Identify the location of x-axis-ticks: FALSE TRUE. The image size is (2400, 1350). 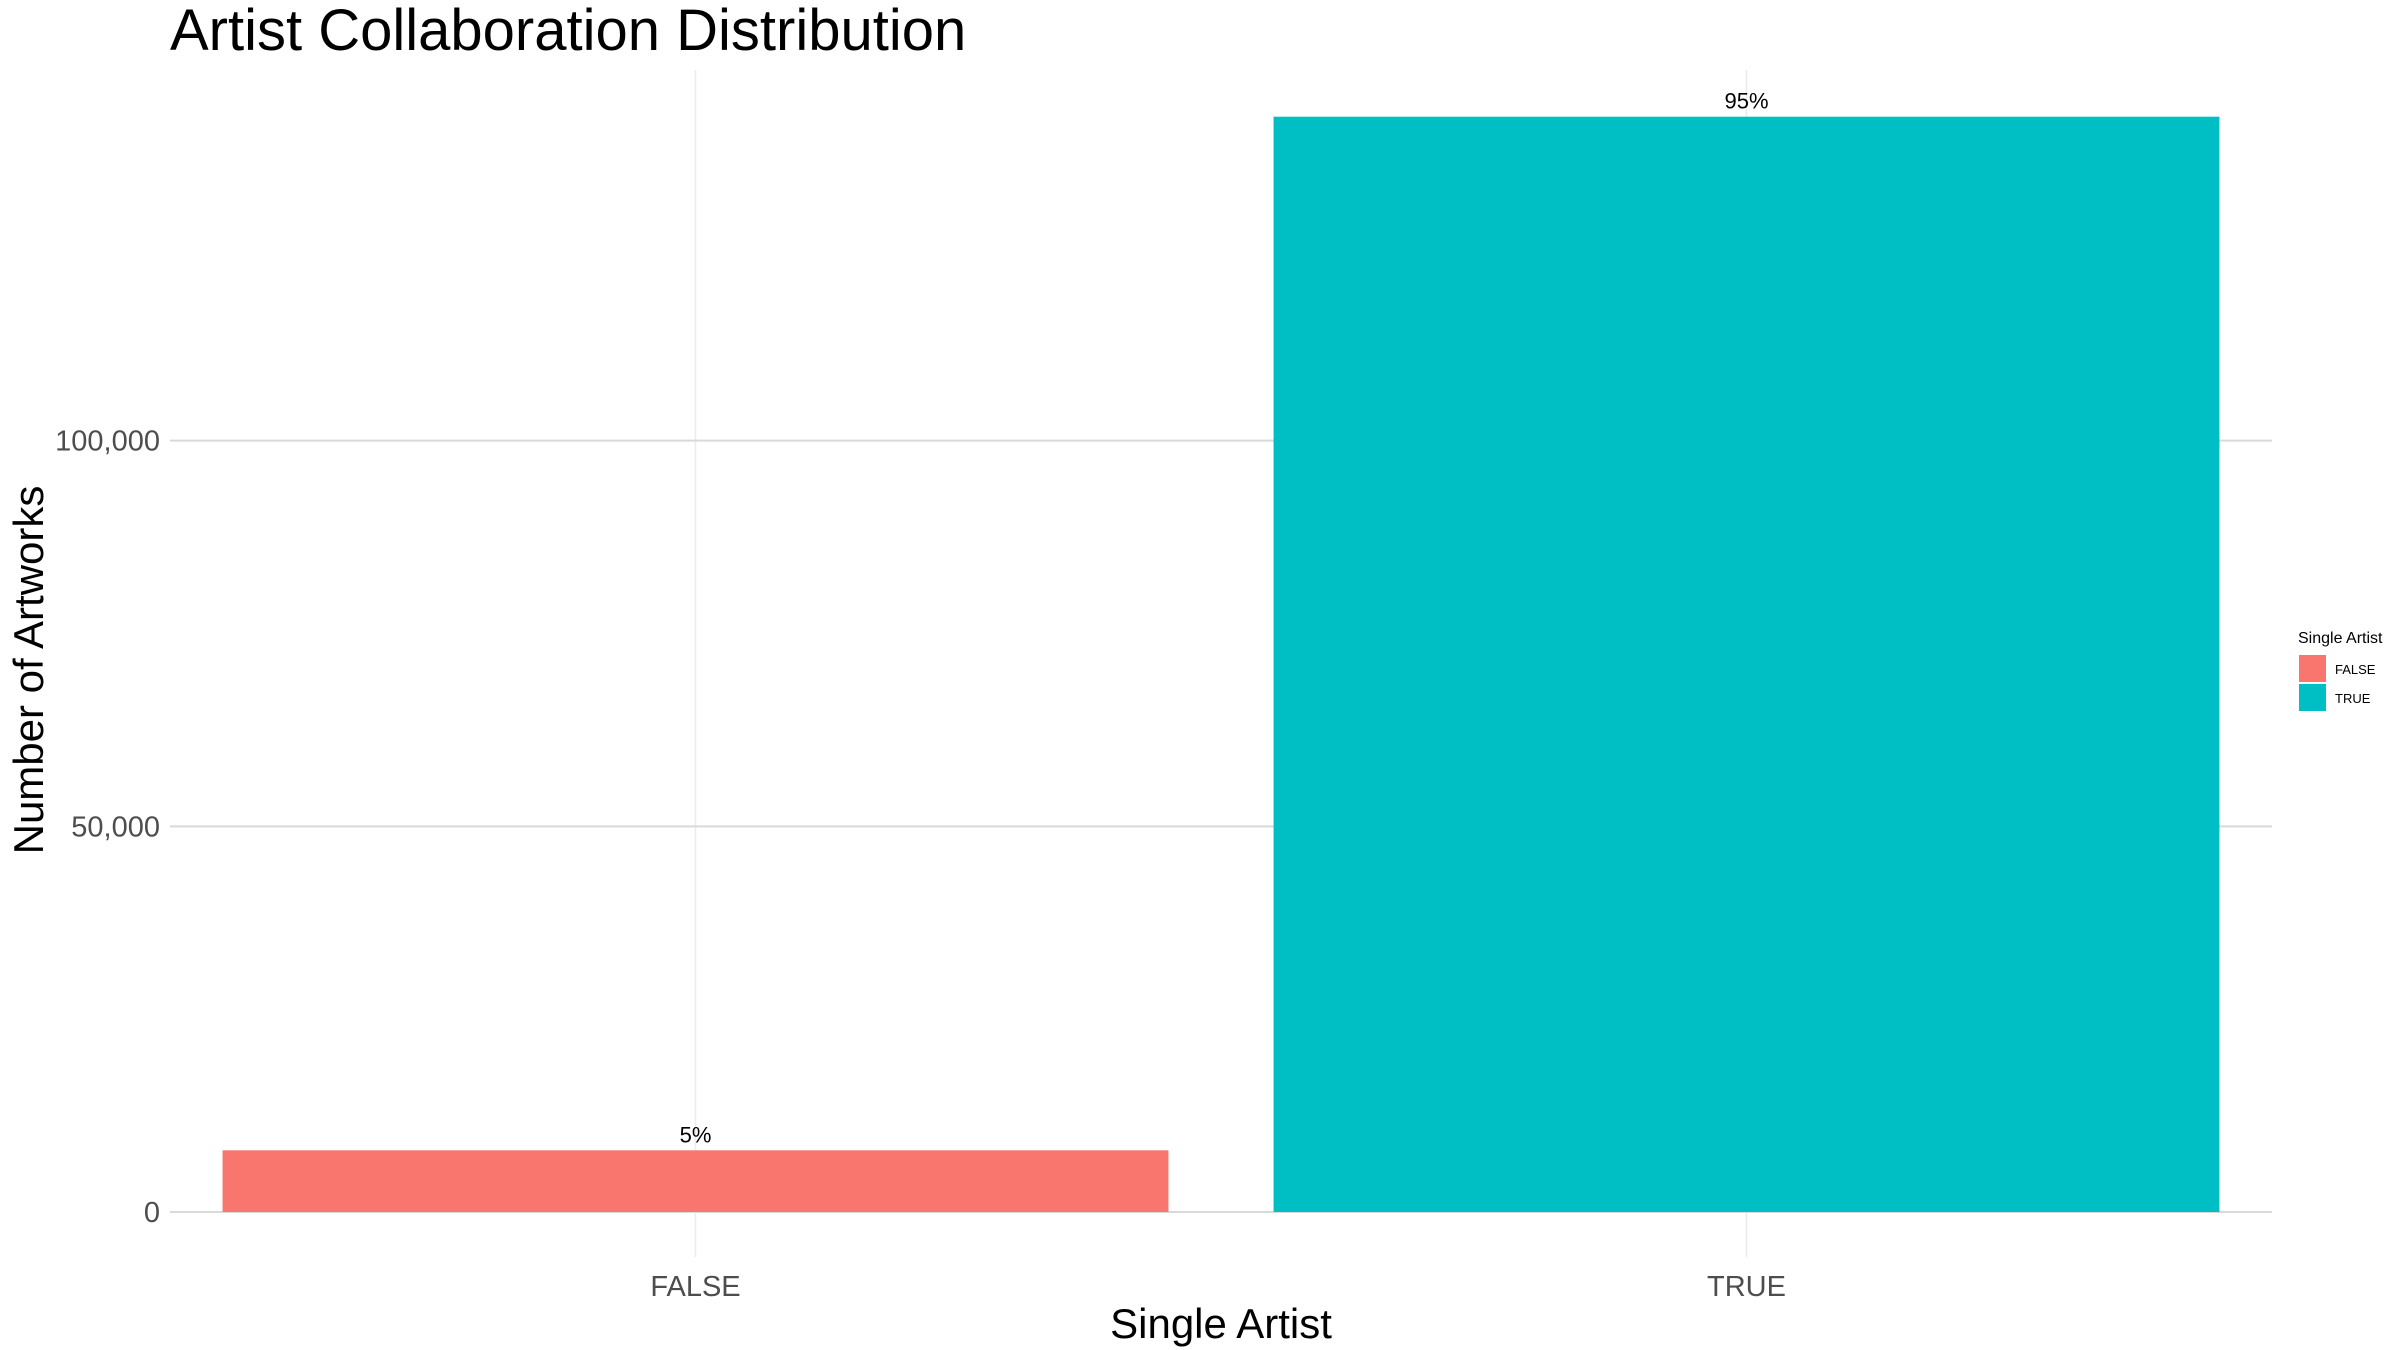
(1218, 1287).